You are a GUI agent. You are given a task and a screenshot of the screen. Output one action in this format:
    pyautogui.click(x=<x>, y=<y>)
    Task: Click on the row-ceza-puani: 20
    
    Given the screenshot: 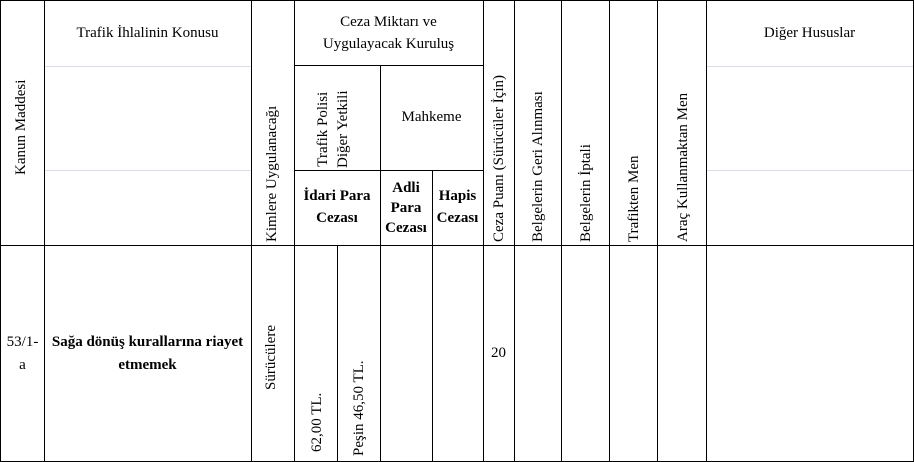 What is the action you would take?
    pyautogui.click(x=498, y=353)
    